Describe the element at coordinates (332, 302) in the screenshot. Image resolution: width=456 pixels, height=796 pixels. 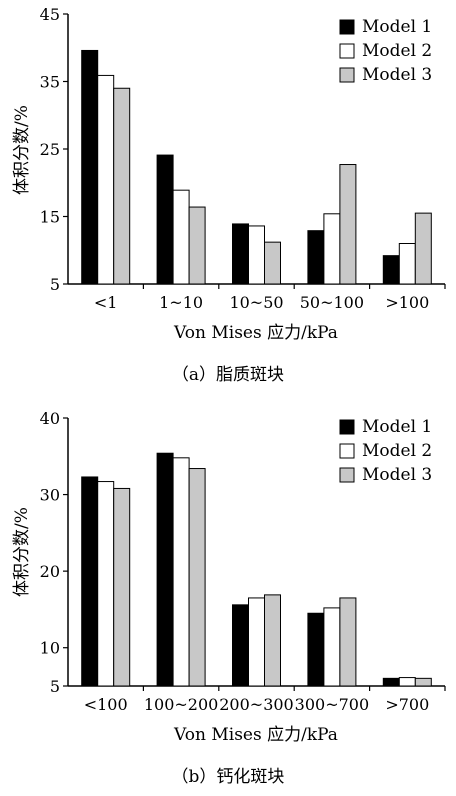
I see `x-tick-label: 50~100` at that location.